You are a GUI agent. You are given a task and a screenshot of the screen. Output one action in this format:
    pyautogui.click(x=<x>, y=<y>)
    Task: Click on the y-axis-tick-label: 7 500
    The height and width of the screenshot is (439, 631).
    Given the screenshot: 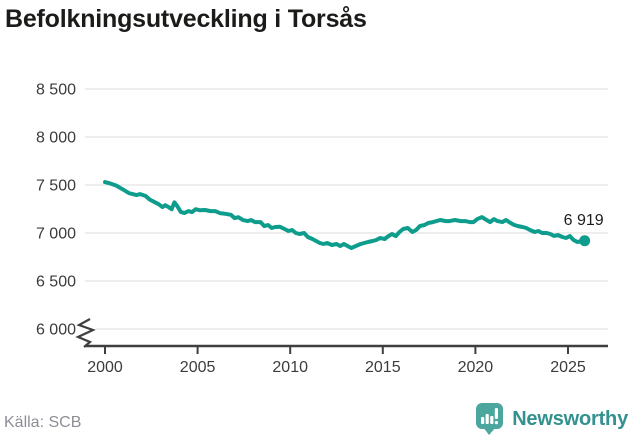 What is the action you would take?
    pyautogui.click(x=56, y=186)
    